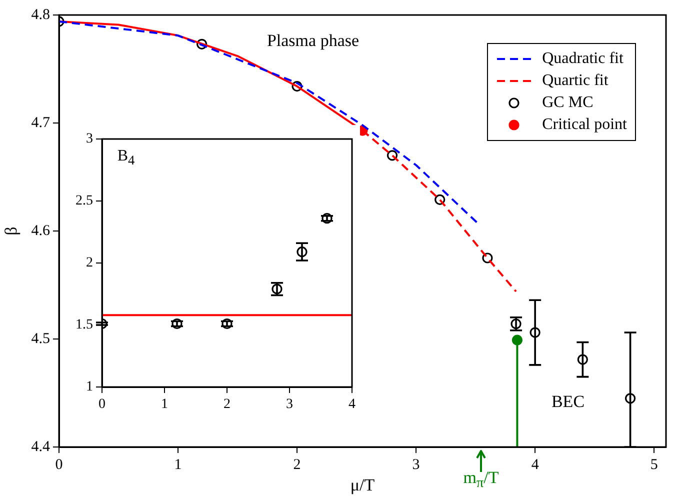  I want to click on legend-label: GC MC, so click(568, 103).